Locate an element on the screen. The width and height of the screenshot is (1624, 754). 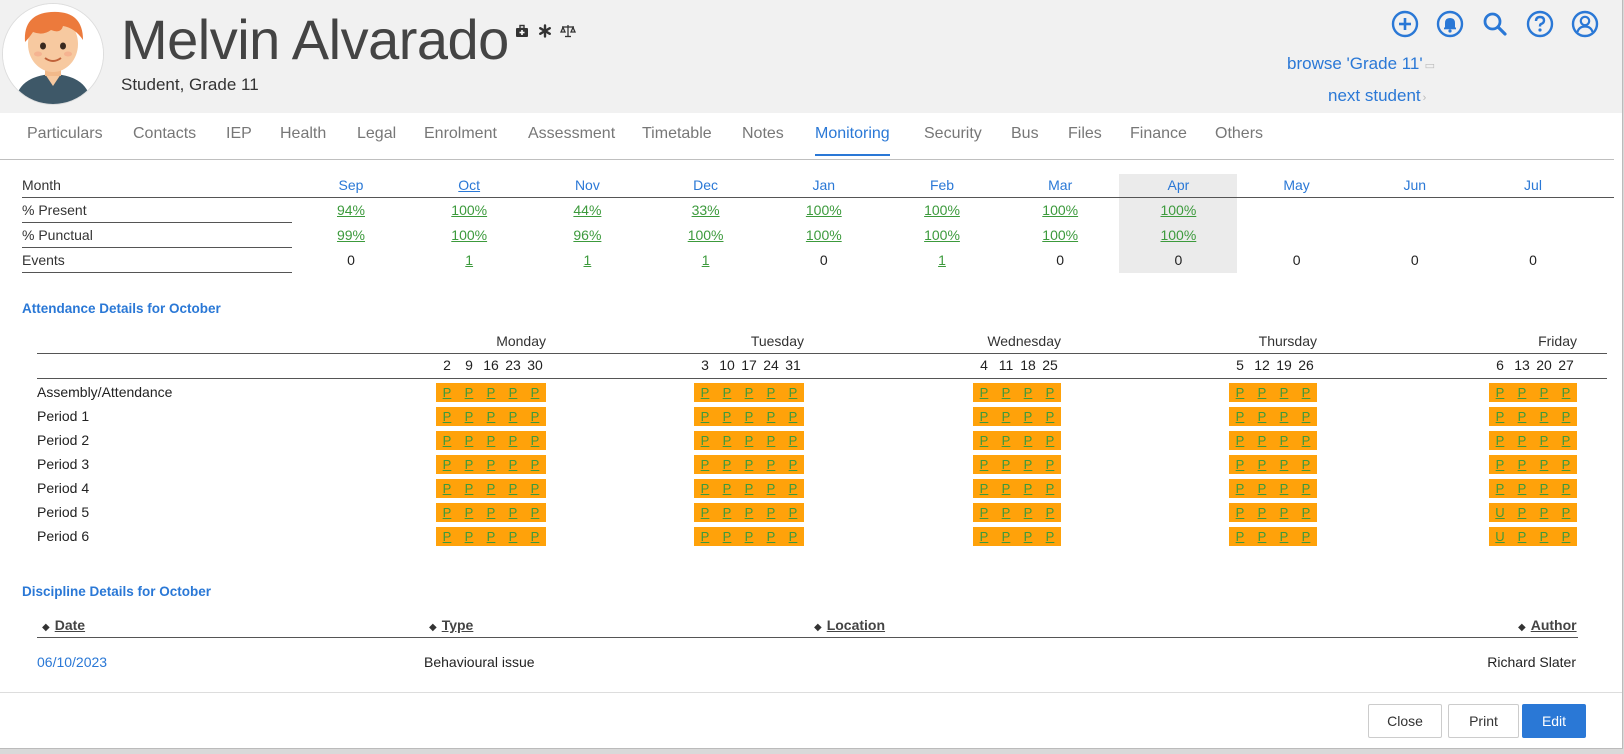
tab-legal: Legal is located at coordinates (377, 133).